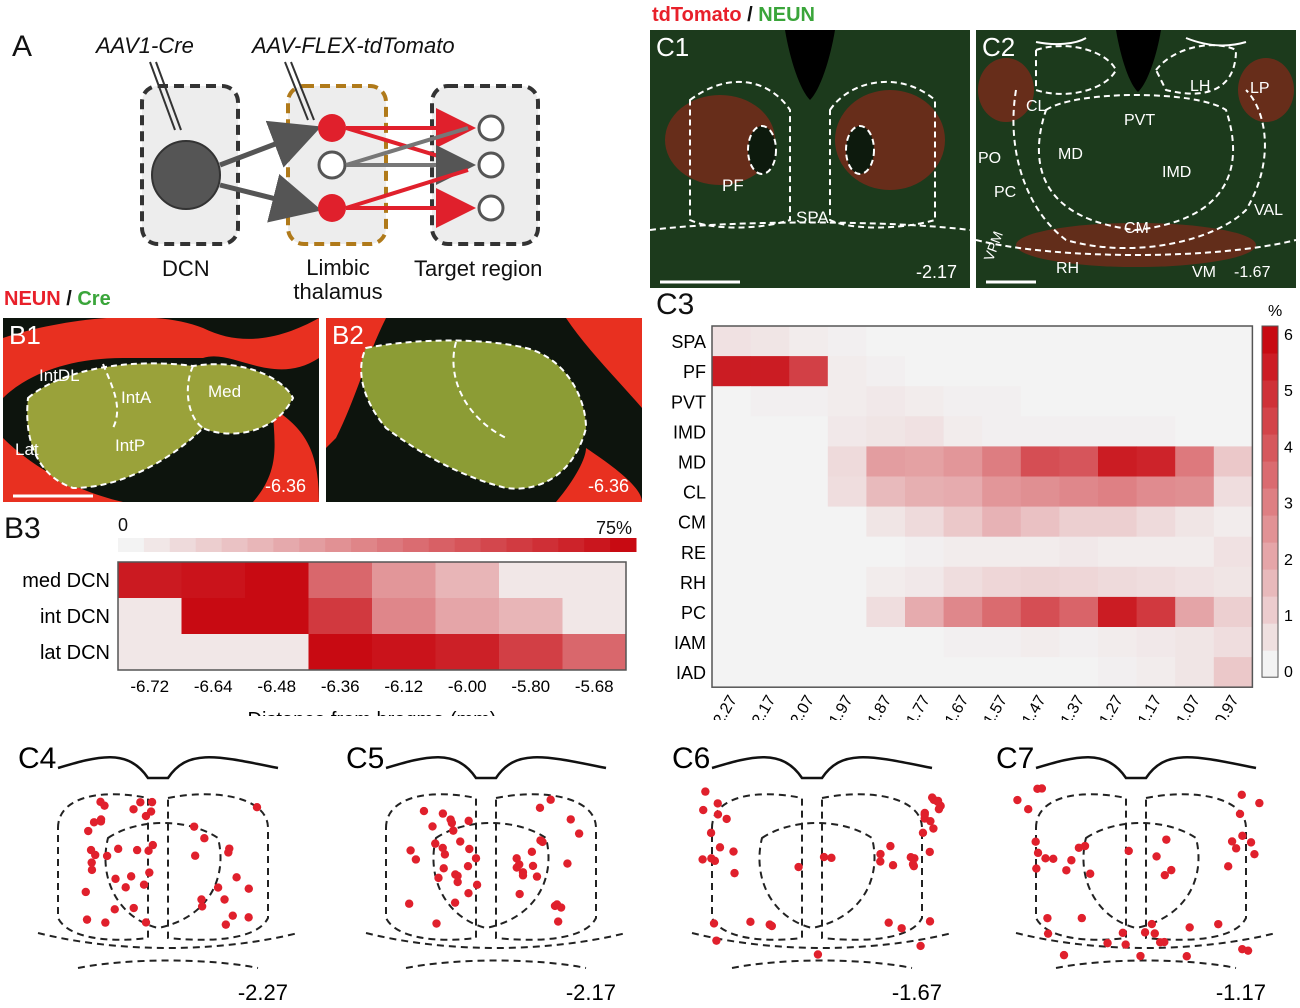 This screenshot has width=1300, height=1008. I want to click on schematic-c5: C5 -2.17, so click(486, 873).